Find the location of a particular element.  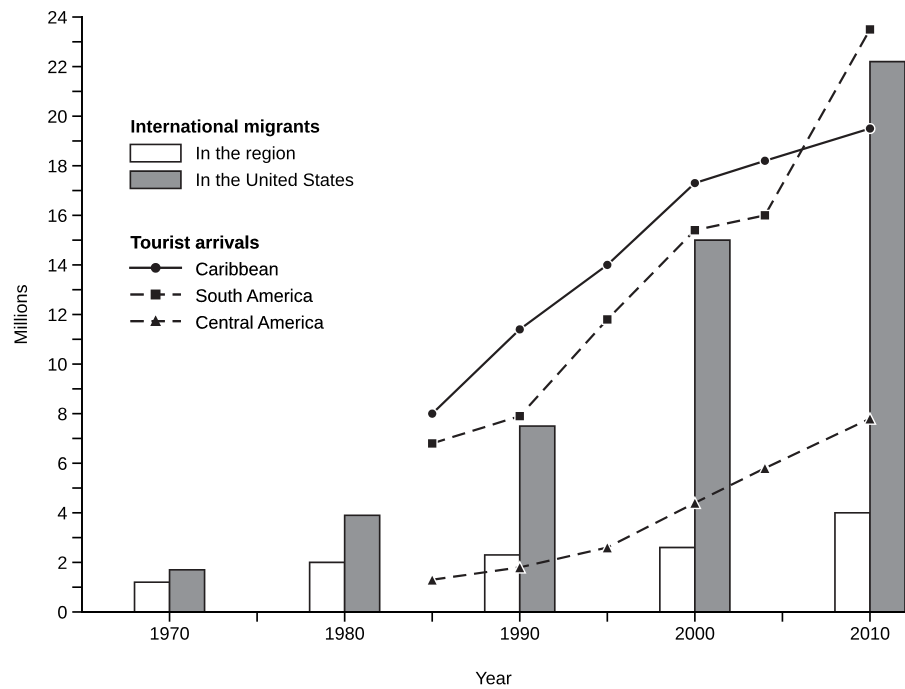

text: Tourist arrivals is located at coordinates (194, 242).